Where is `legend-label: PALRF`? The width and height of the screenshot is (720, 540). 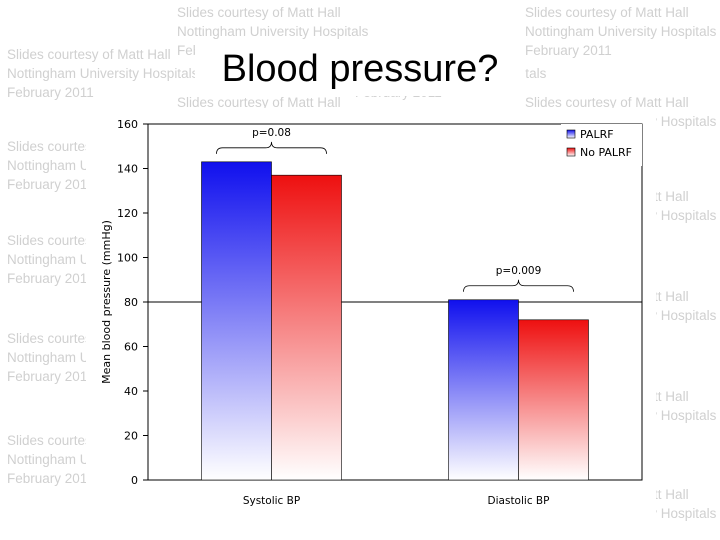 legend-label: PALRF is located at coordinates (597, 134).